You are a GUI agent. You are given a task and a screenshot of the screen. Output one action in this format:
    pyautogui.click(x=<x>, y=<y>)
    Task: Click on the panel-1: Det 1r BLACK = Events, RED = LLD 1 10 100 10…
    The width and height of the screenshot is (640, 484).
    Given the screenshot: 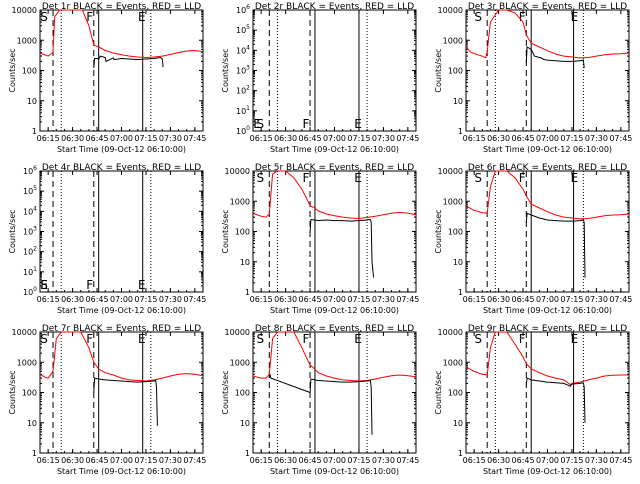 What is the action you would take?
    pyautogui.click(x=107, y=78)
    